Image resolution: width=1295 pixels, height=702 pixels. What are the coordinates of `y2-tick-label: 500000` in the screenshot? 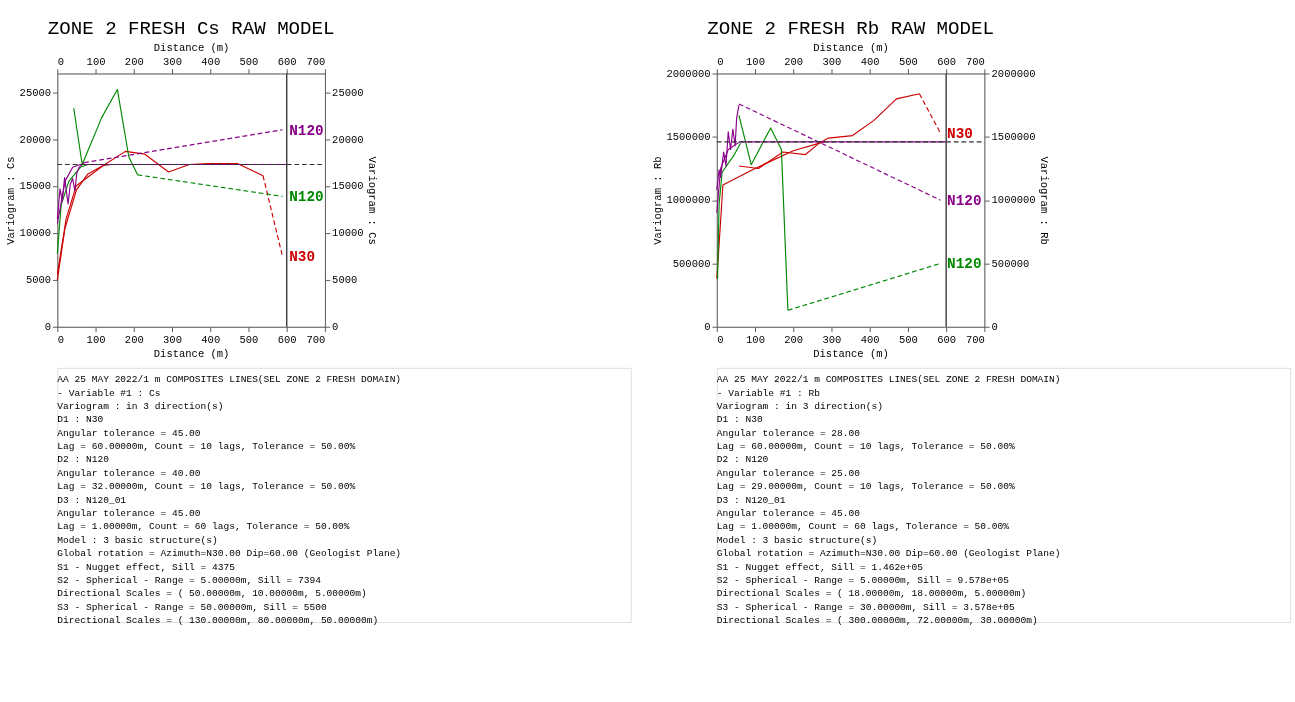 It's located at (1010, 263).